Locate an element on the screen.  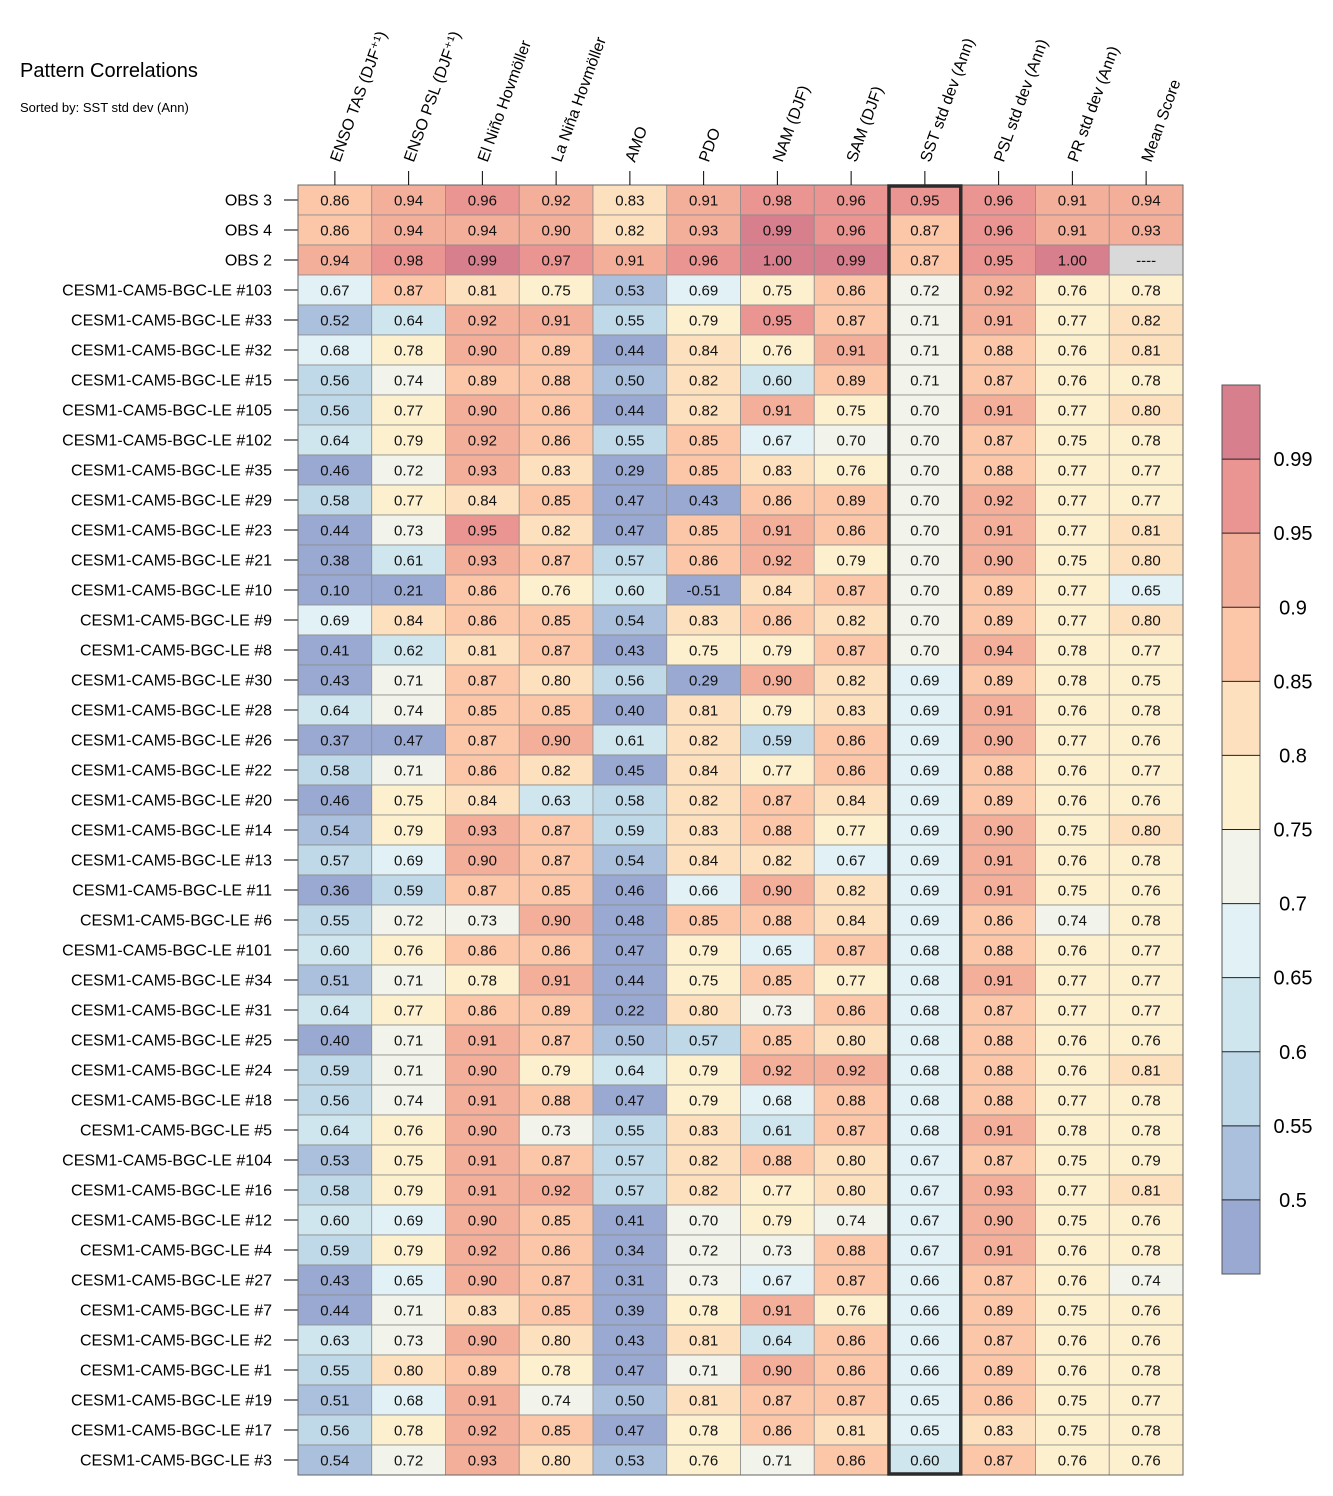
column-label: ENSO TAS (DJF⁺¹) is located at coordinates (359, 96).